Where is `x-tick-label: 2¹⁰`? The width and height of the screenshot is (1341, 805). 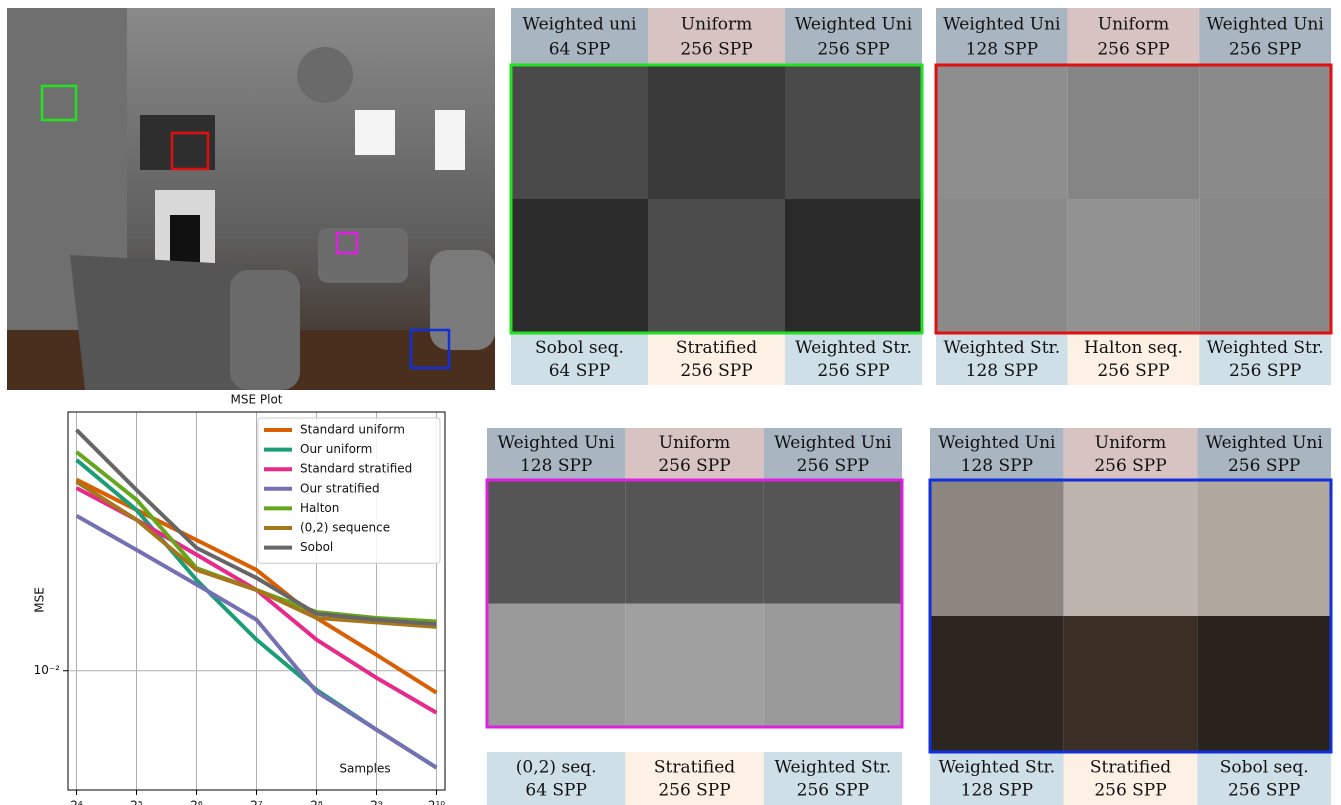 x-tick-label: 2¹⁰ is located at coordinates (436, 802).